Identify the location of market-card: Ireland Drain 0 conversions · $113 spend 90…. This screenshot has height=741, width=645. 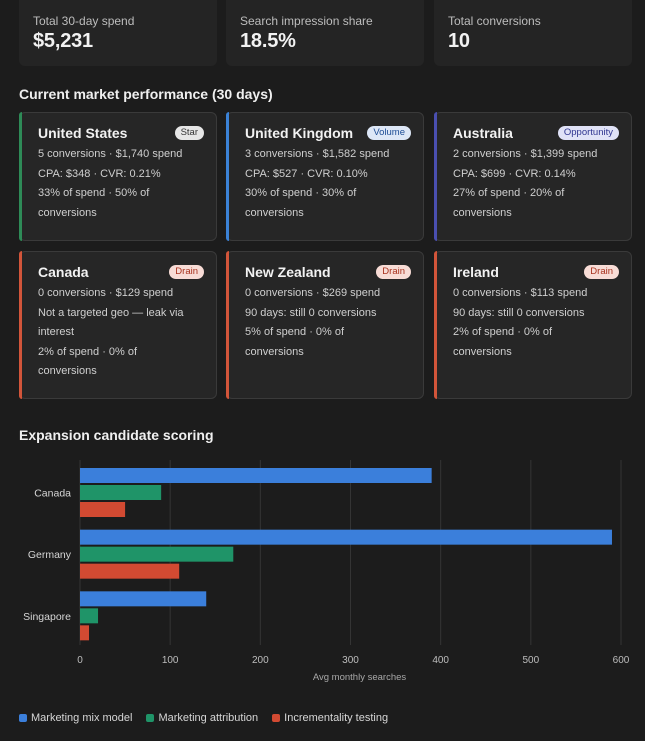
(533, 325).